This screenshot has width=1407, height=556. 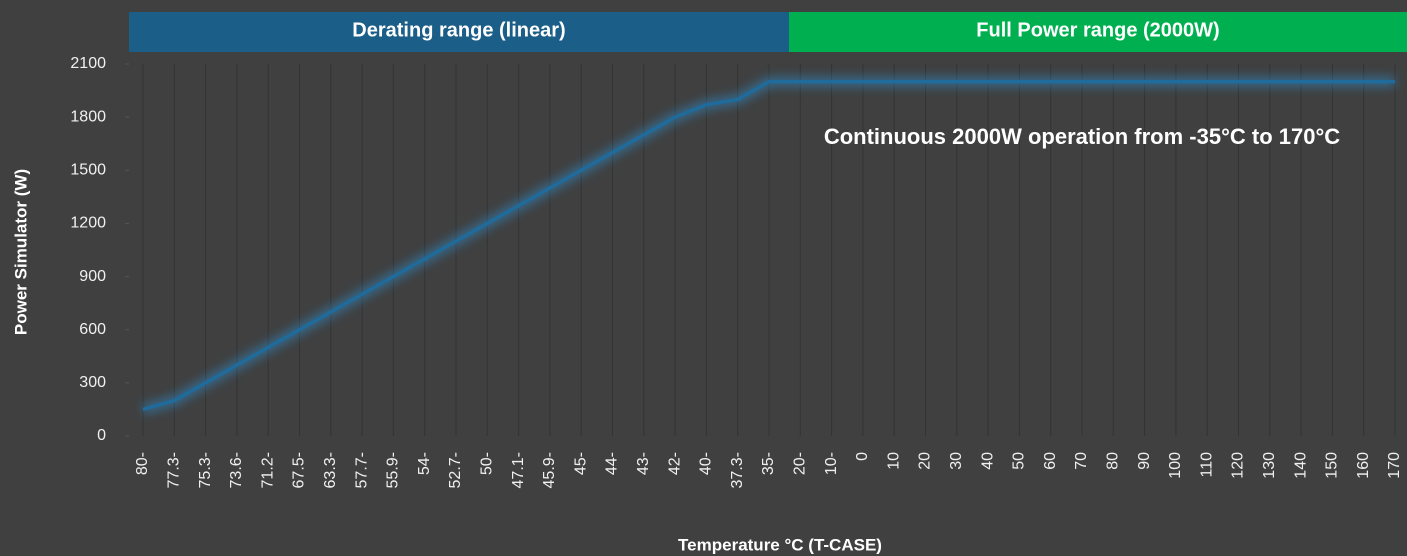 What do you see at coordinates (1238, 465) in the screenshot?
I see `x-tick-label: 120` at bounding box center [1238, 465].